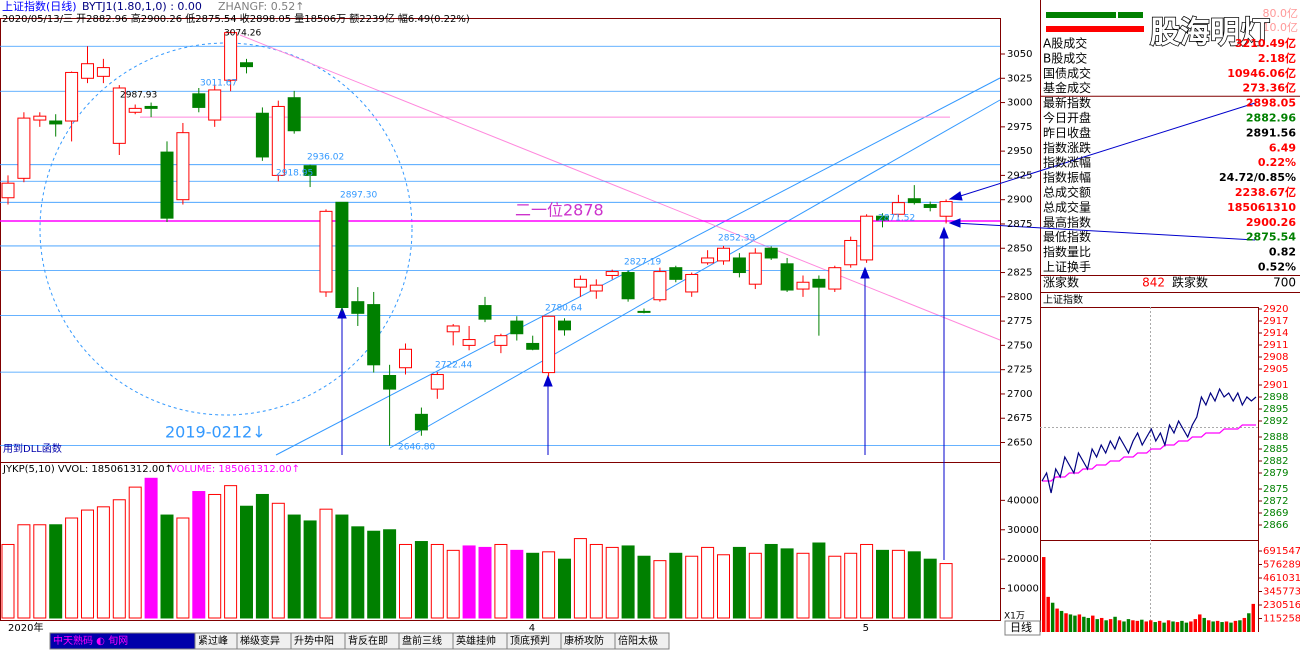 The height and width of the screenshot is (650, 1300). Describe the element at coordinates (39, 6) in the screenshot. I see `header-title: 上证指数(日线)` at that location.